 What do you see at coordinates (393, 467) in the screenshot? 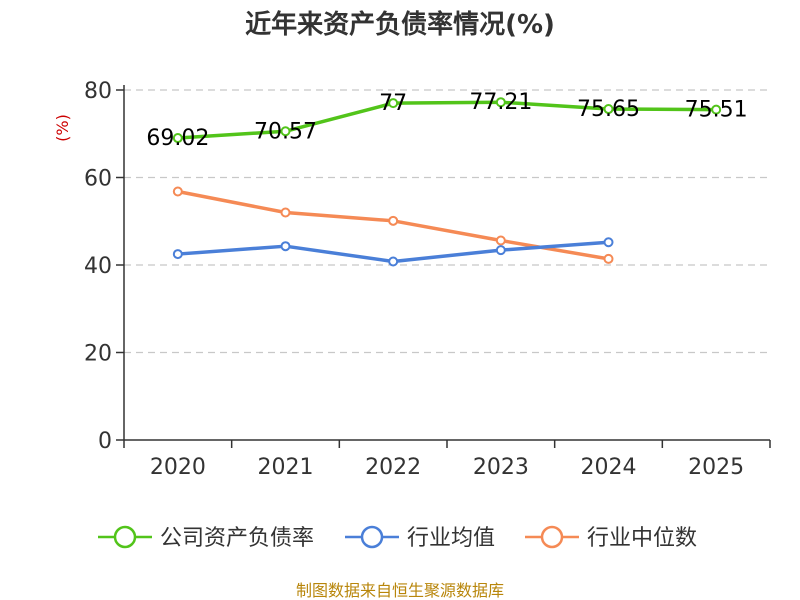
I see `x-tick-label: 2022` at bounding box center [393, 467].